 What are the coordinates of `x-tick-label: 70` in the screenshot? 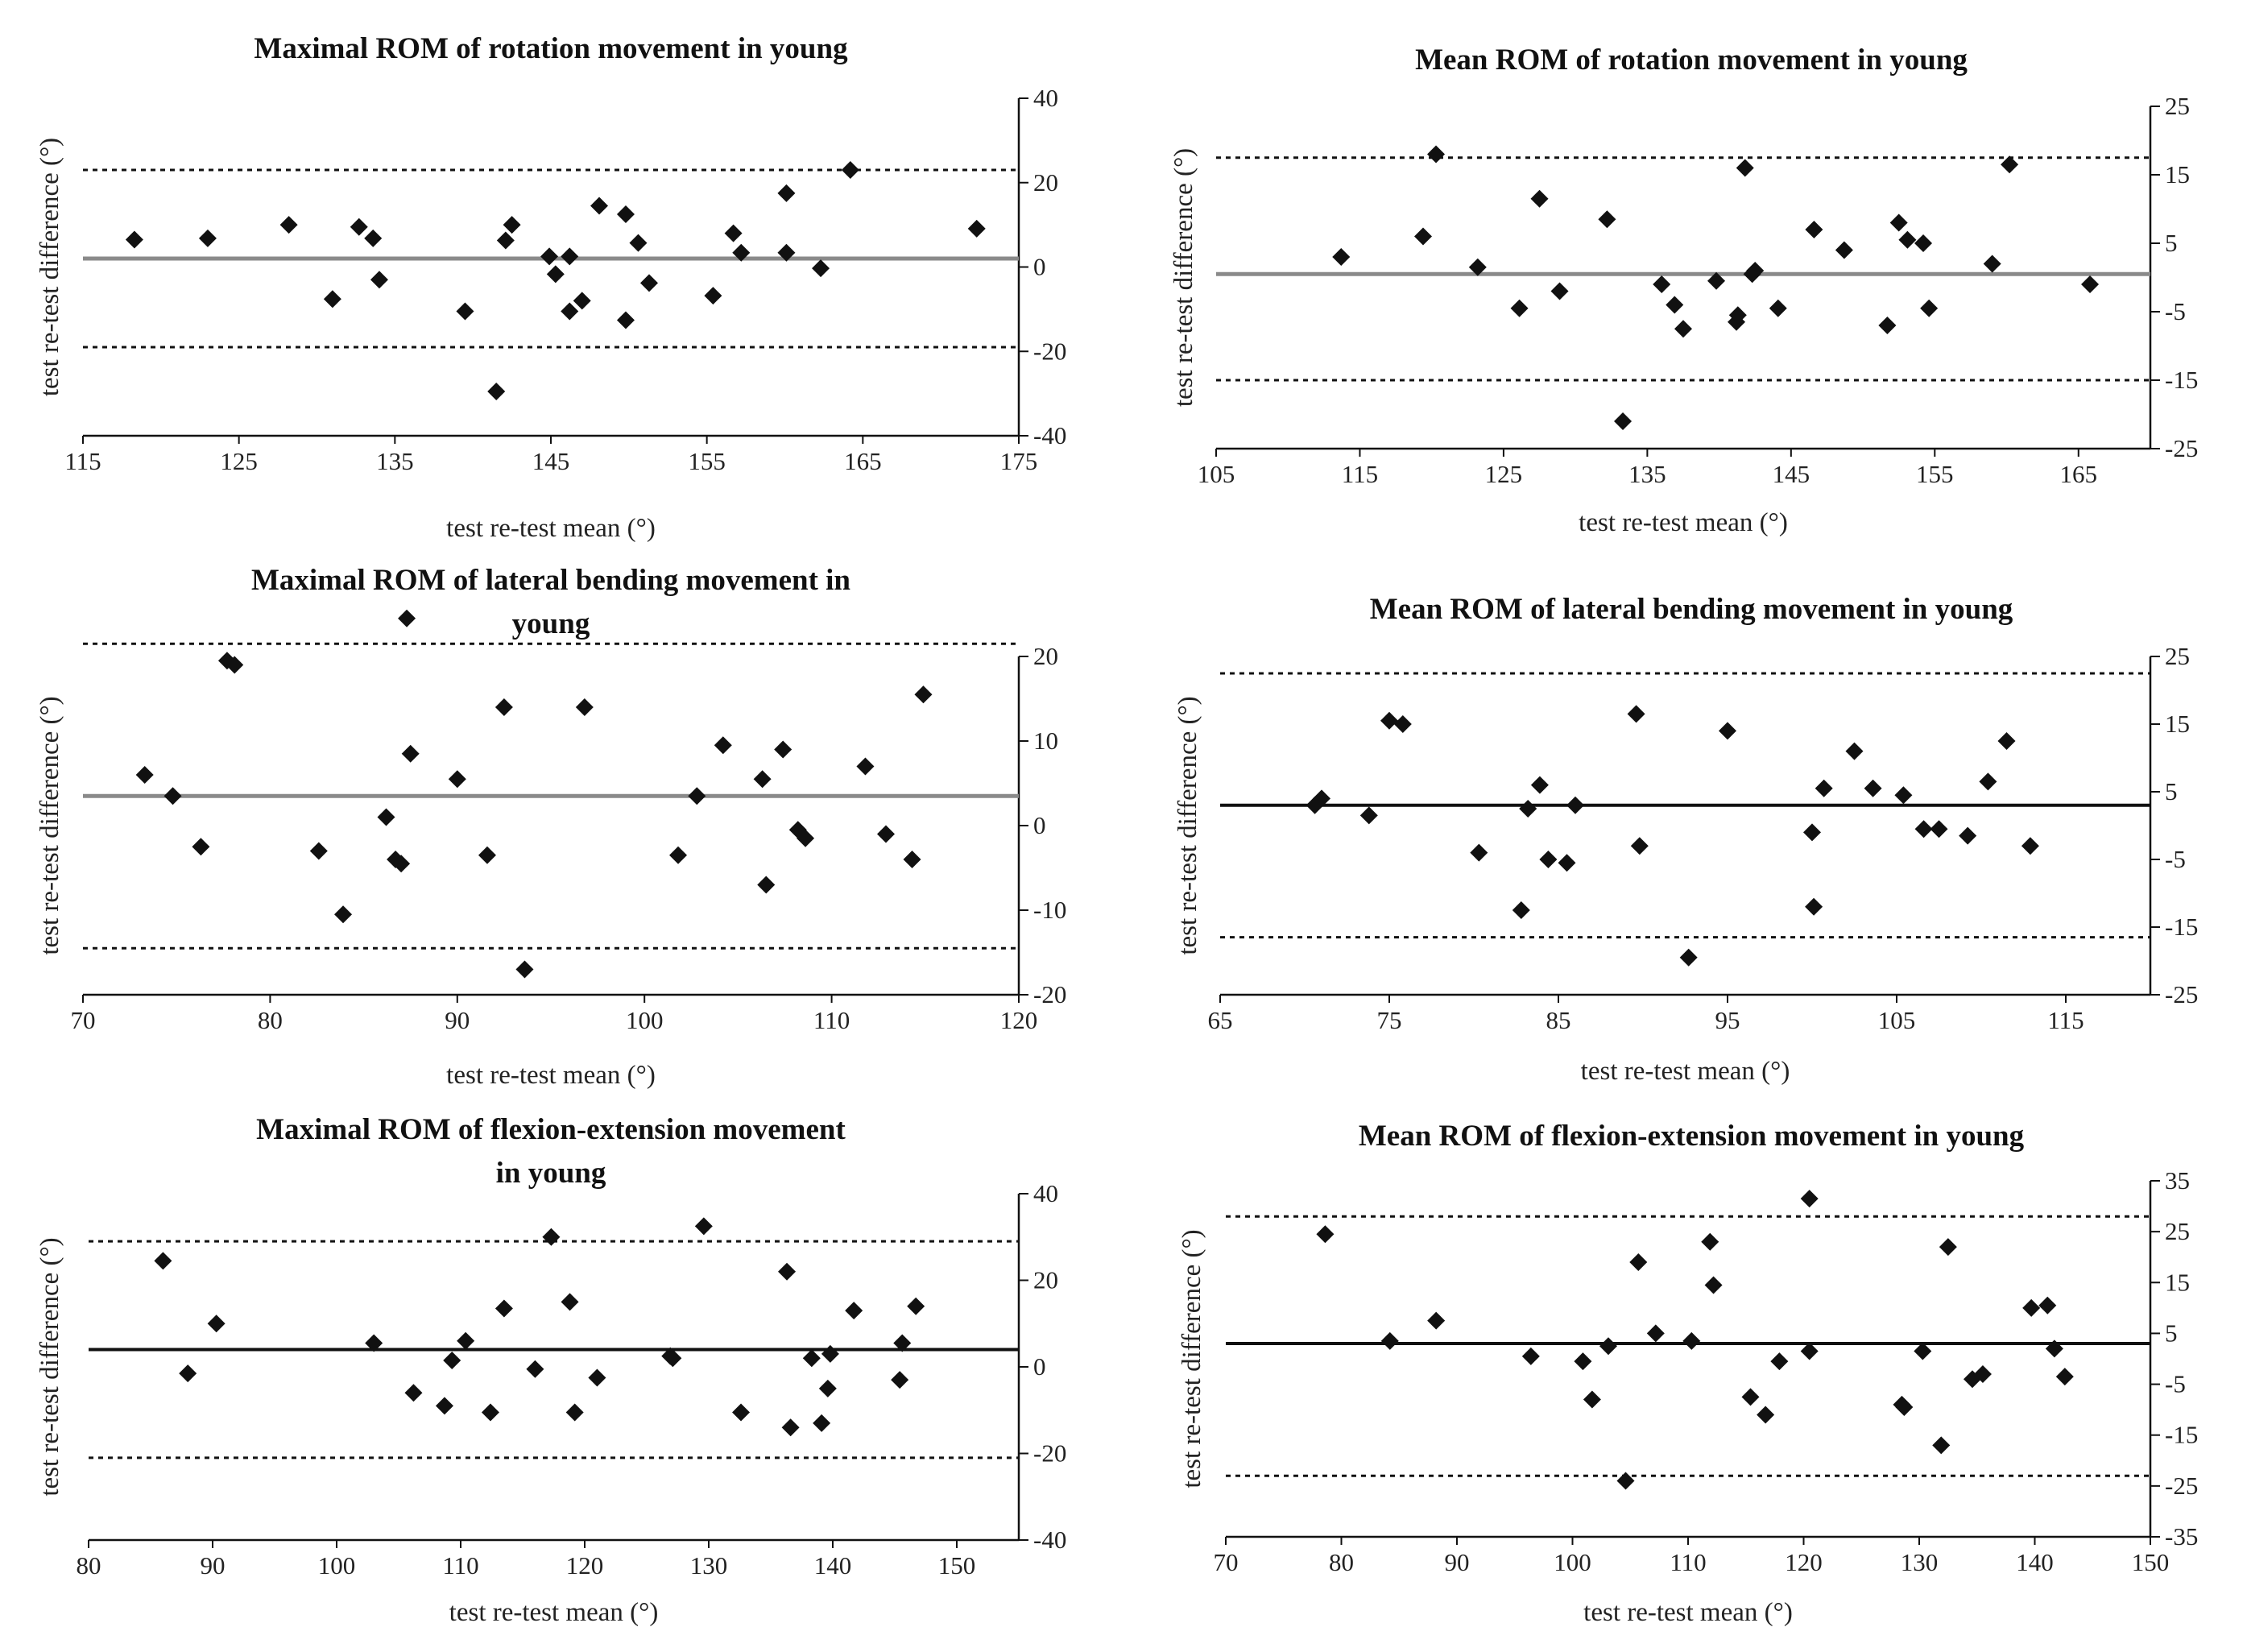 It's located at (84, 1020).